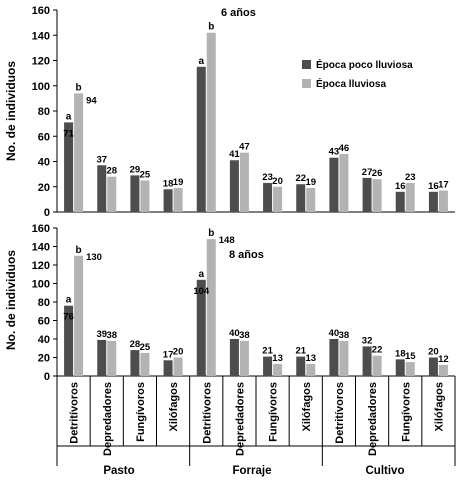 Image resolution: width=466 pixels, height=481 pixels. Describe the element at coordinates (357, 74) in the screenshot. I see `legend: Época poco lluviosa Época lluviosa` at that location.